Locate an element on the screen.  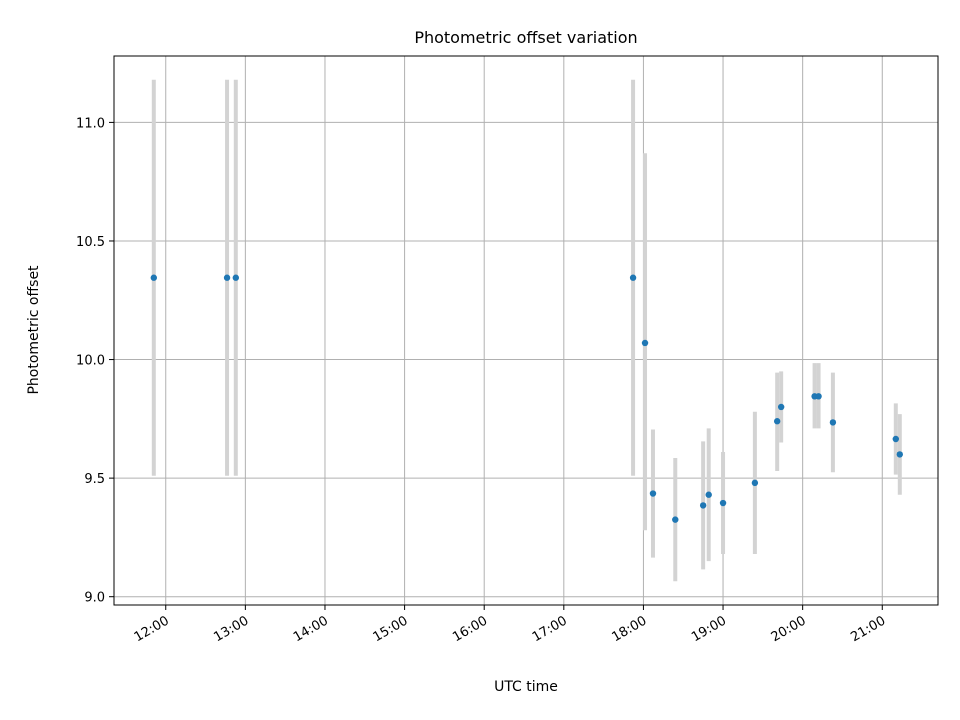
y-axis-ticks: 9.0 9.5 10.0 10.5 11.0 is located at coordinates (95, 361).